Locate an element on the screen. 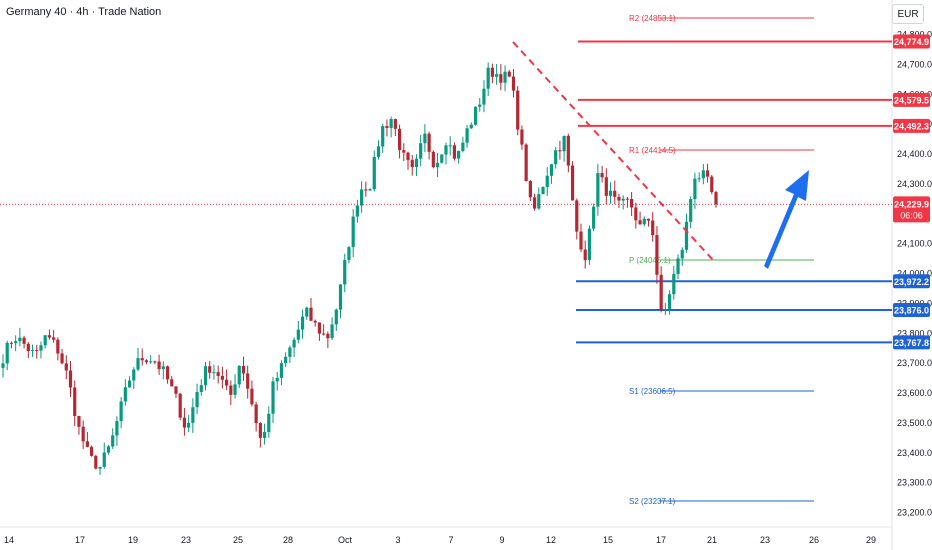  price-tick-label: 23,400.0 is located at coordinates (914, 453).